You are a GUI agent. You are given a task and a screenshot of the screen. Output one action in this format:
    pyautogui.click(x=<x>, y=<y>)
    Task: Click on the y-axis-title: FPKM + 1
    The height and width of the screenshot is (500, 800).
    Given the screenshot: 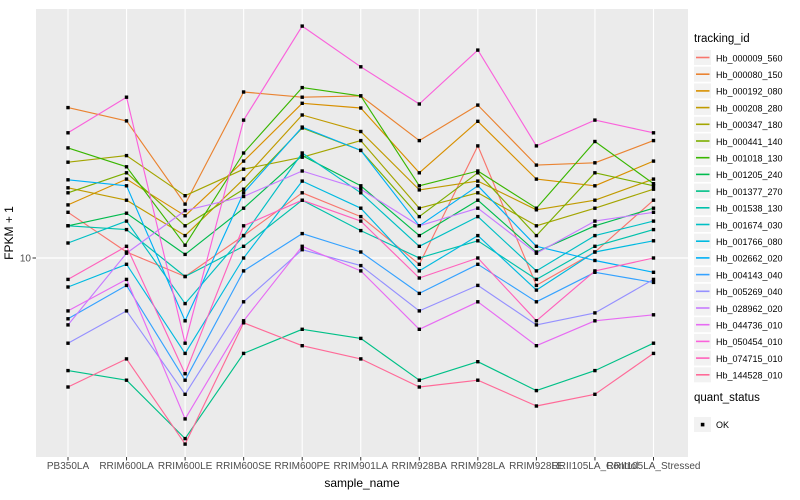 What is the action you would take?
    pyautogui.click(x=9, y=233)
    